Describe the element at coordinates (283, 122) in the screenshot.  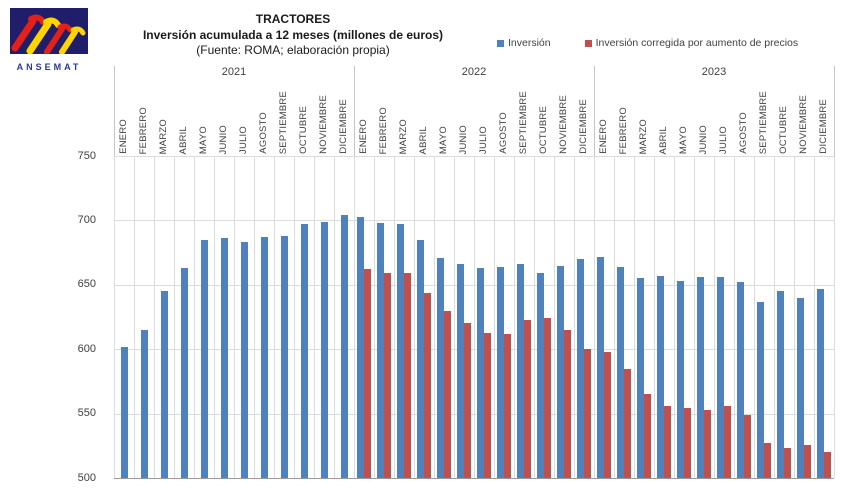
I see `month-label: SEPTIEMBRE` at that location.